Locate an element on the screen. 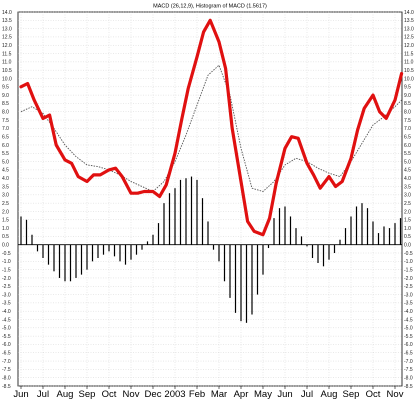 This screenshot has height=400, width=420. y-tick-label-left: 9.5 is located at coordinates (5, 88).